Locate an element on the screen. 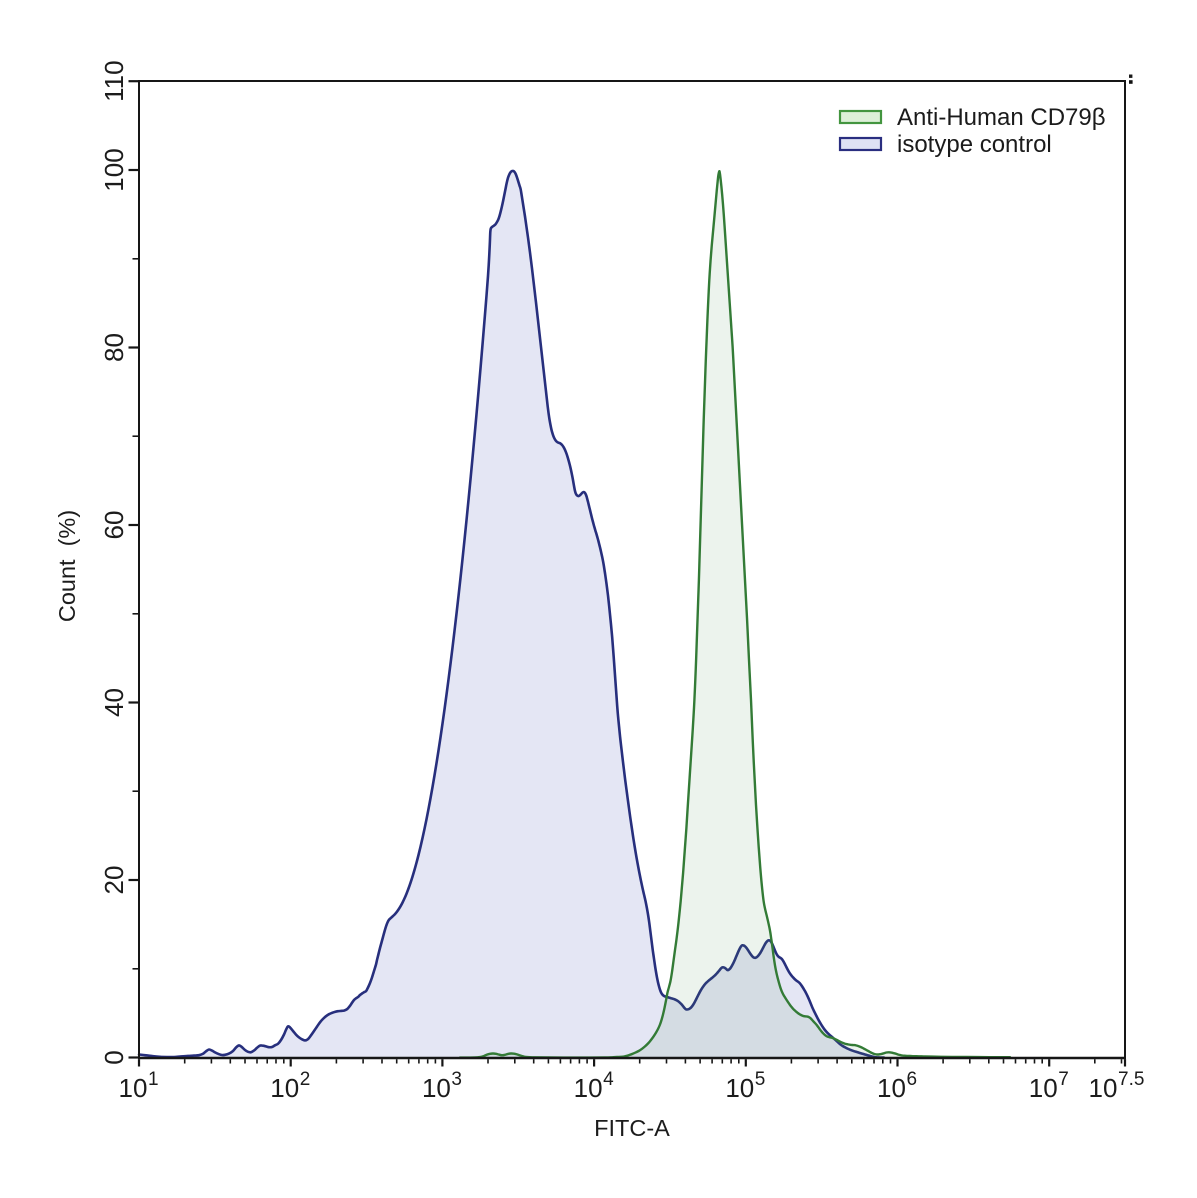  svg-text: 0 is located at coordinates (114, 1057).